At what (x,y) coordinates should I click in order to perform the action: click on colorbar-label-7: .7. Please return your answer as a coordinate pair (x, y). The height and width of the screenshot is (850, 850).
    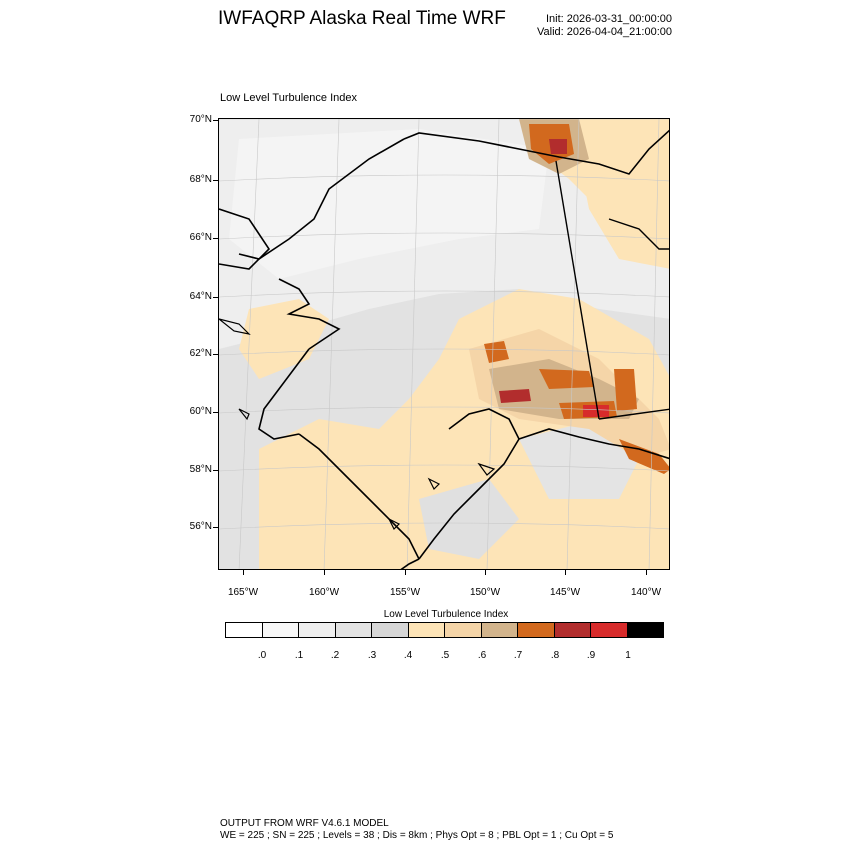
    Looking at the image, I should click on (518, 655).